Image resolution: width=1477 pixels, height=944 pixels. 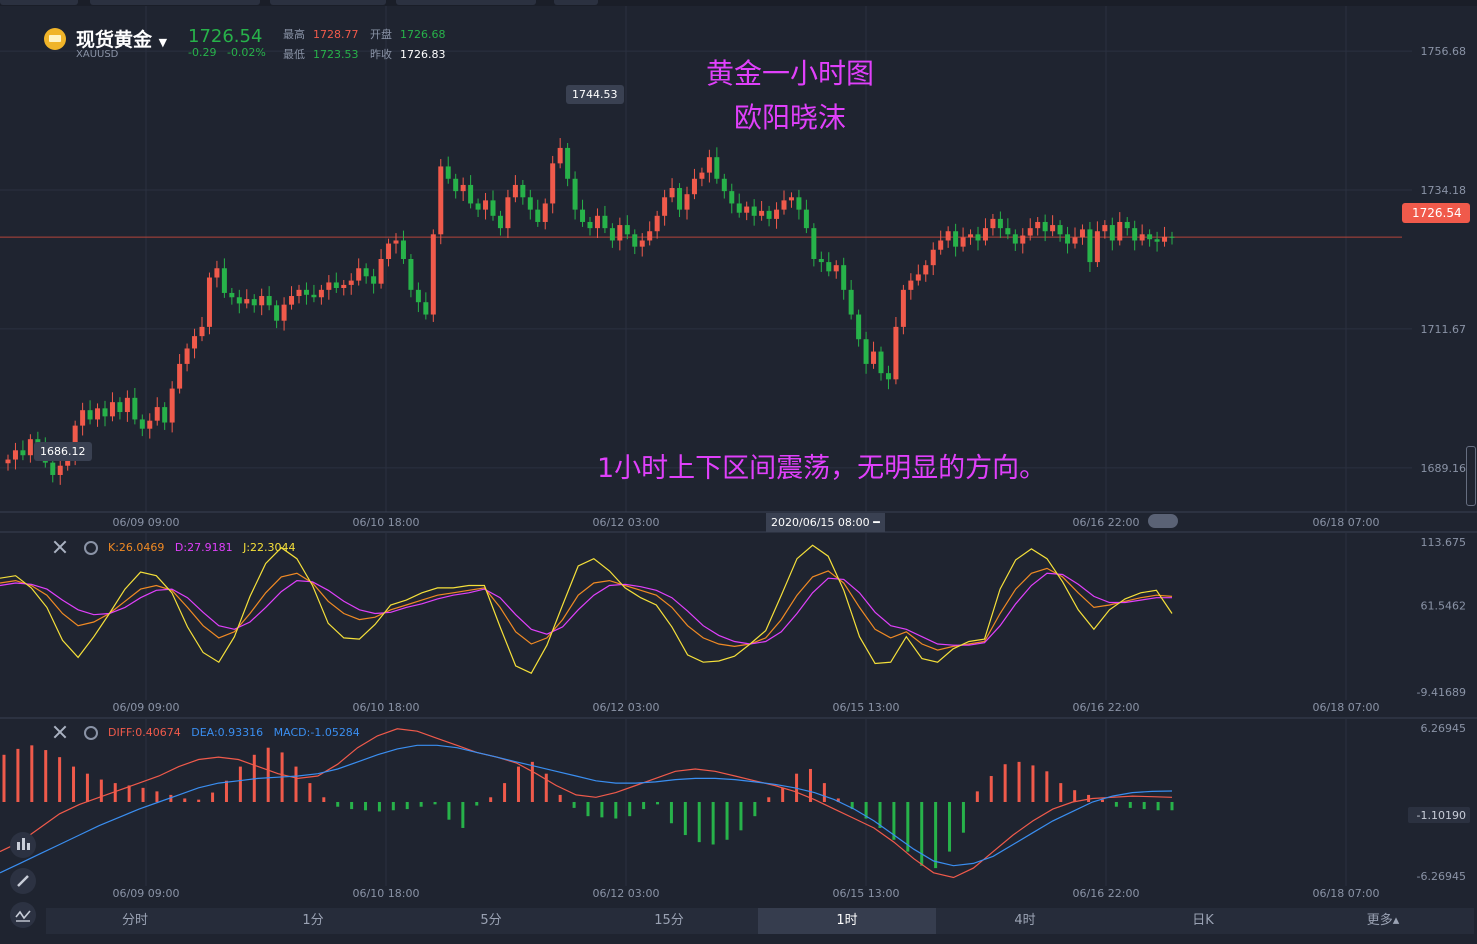 I want to click on close-kdj-icon, so click(x=60, y=547).